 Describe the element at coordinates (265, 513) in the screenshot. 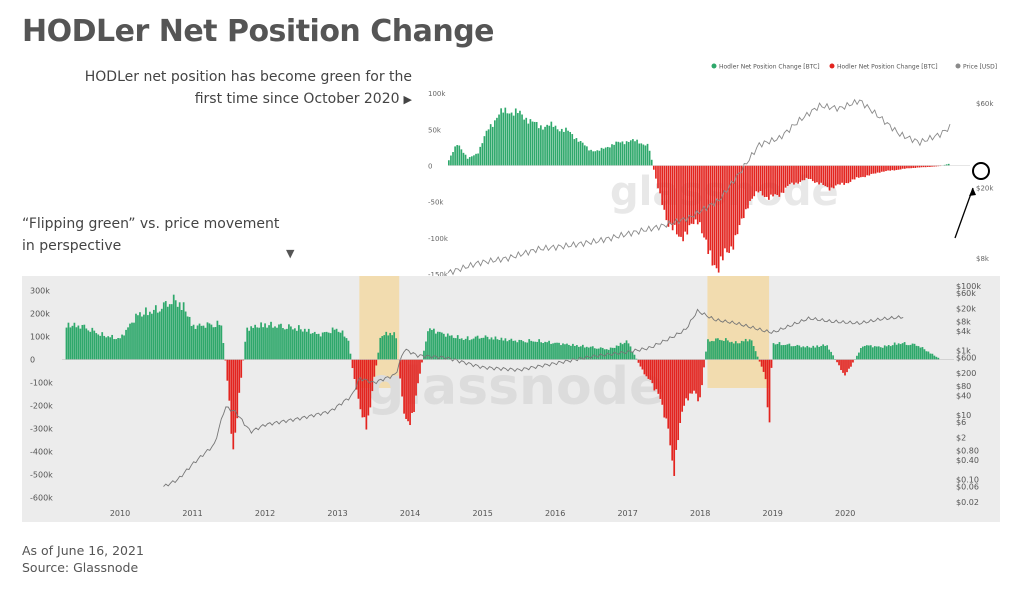

I see `x-tick-label: 2012` at that location.